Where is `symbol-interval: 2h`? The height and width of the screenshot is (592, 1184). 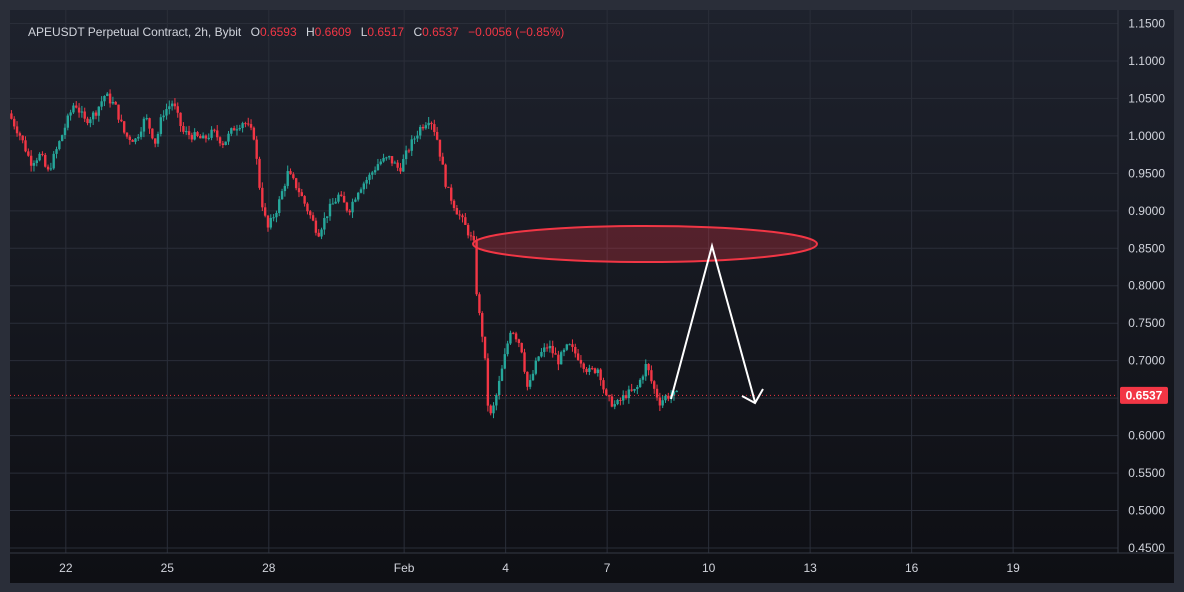 symbol-interval: 2h is located at coordinates (201, 32).